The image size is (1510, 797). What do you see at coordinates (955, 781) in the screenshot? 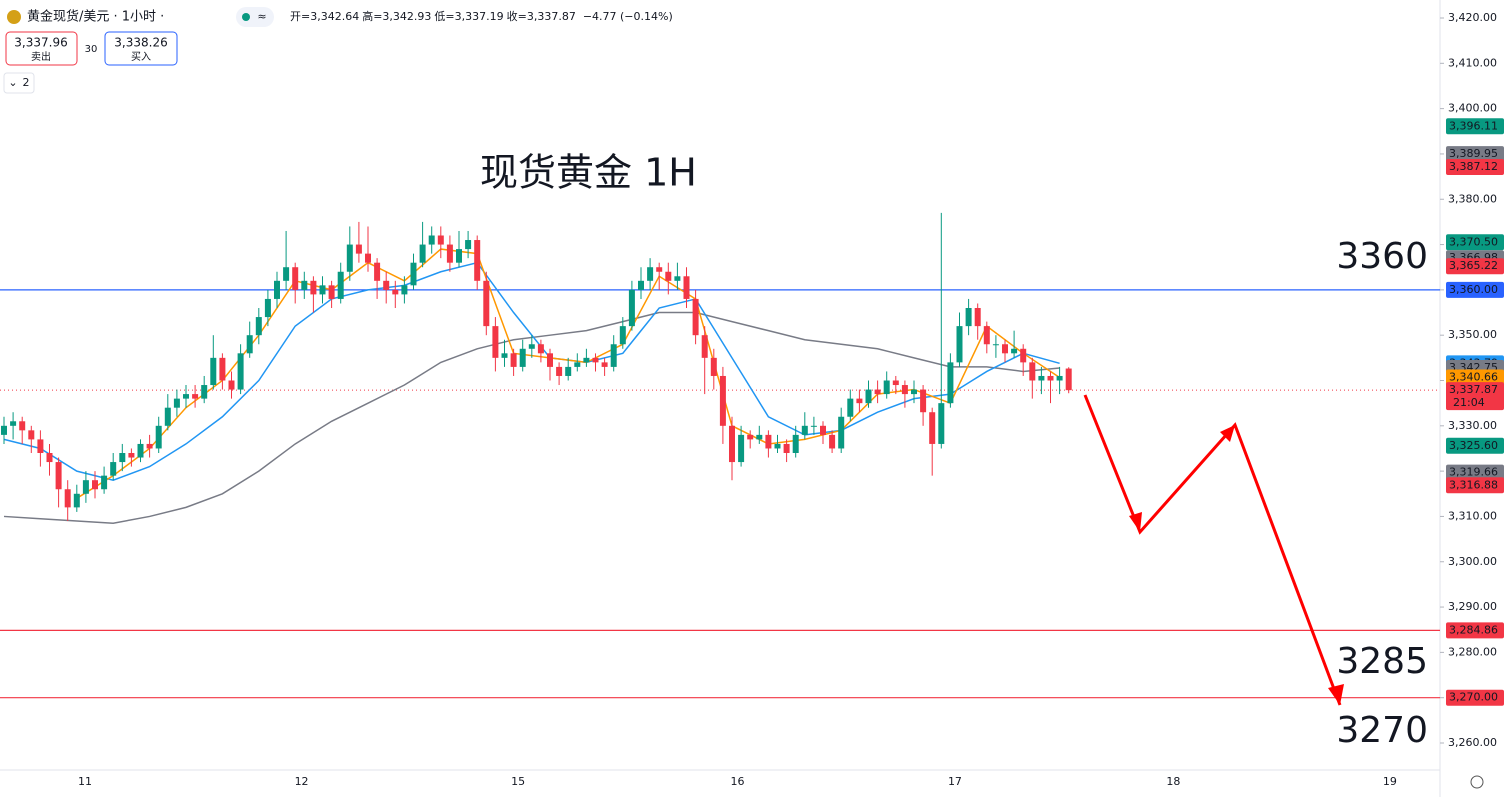
I see `x-tick-label: 17` at bounding box center [955, 781].